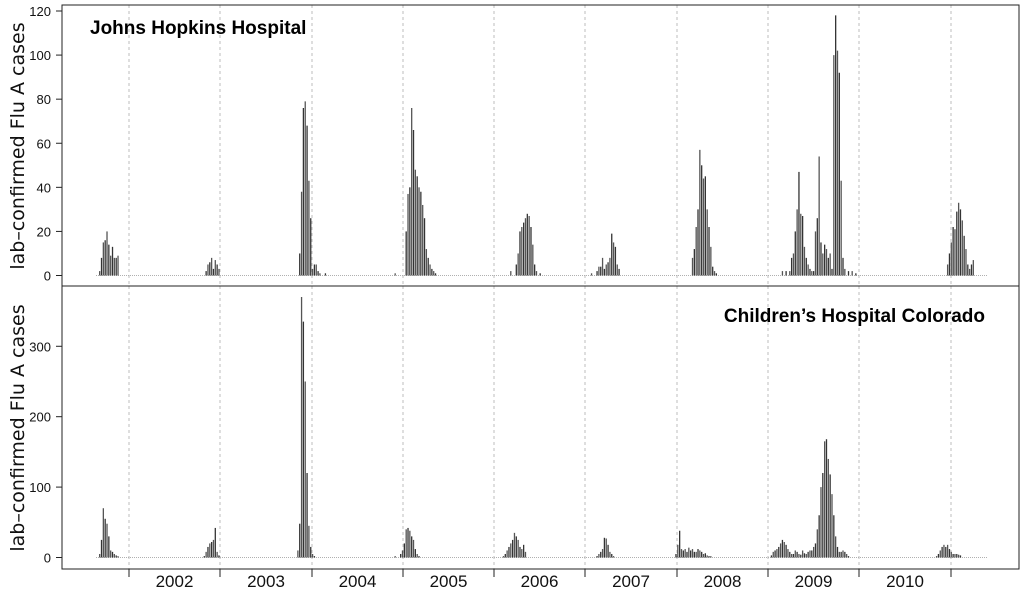 Image resolution: width=1024 pixels, height=589 pixels. I want to click on x-tick-label: 2009, so click(814, 580).